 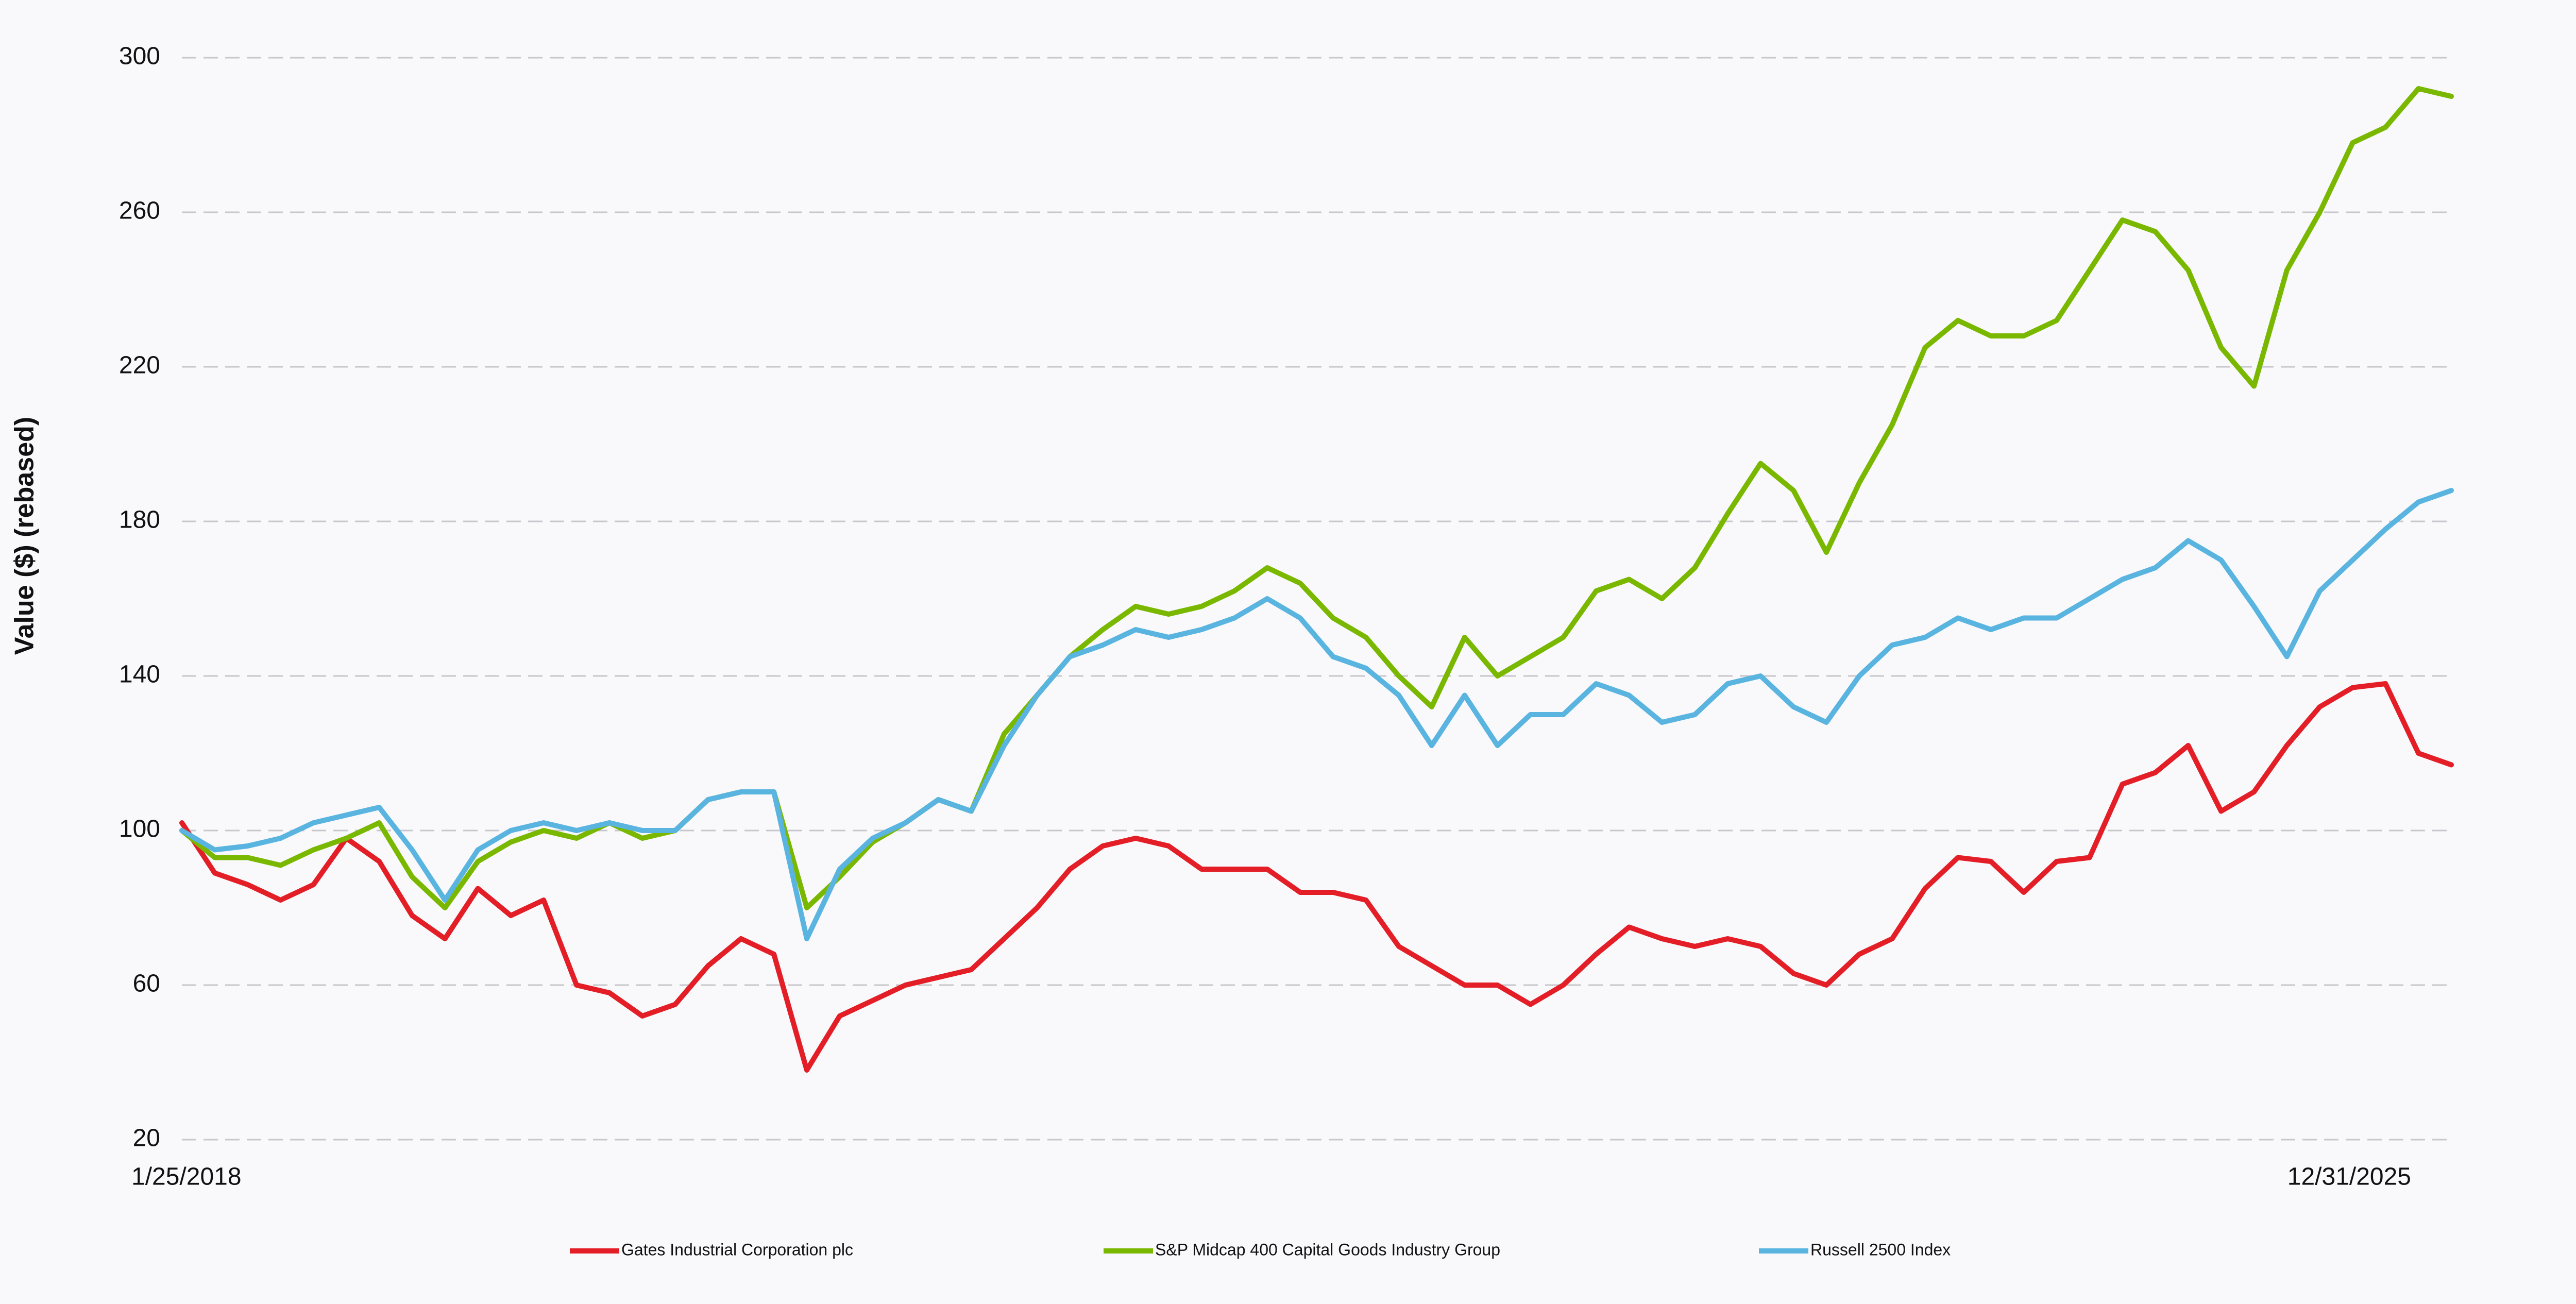 I want to click on x-tick-label: 12/31/2025, so click(x=2349, y=1177).